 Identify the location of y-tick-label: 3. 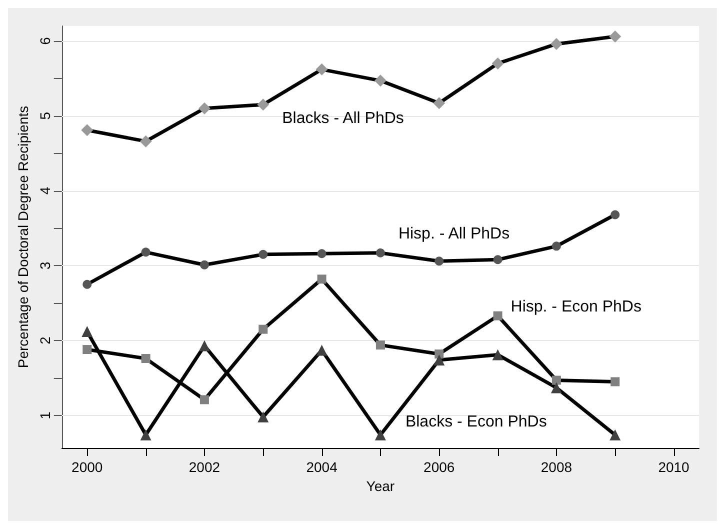
(44, 266).